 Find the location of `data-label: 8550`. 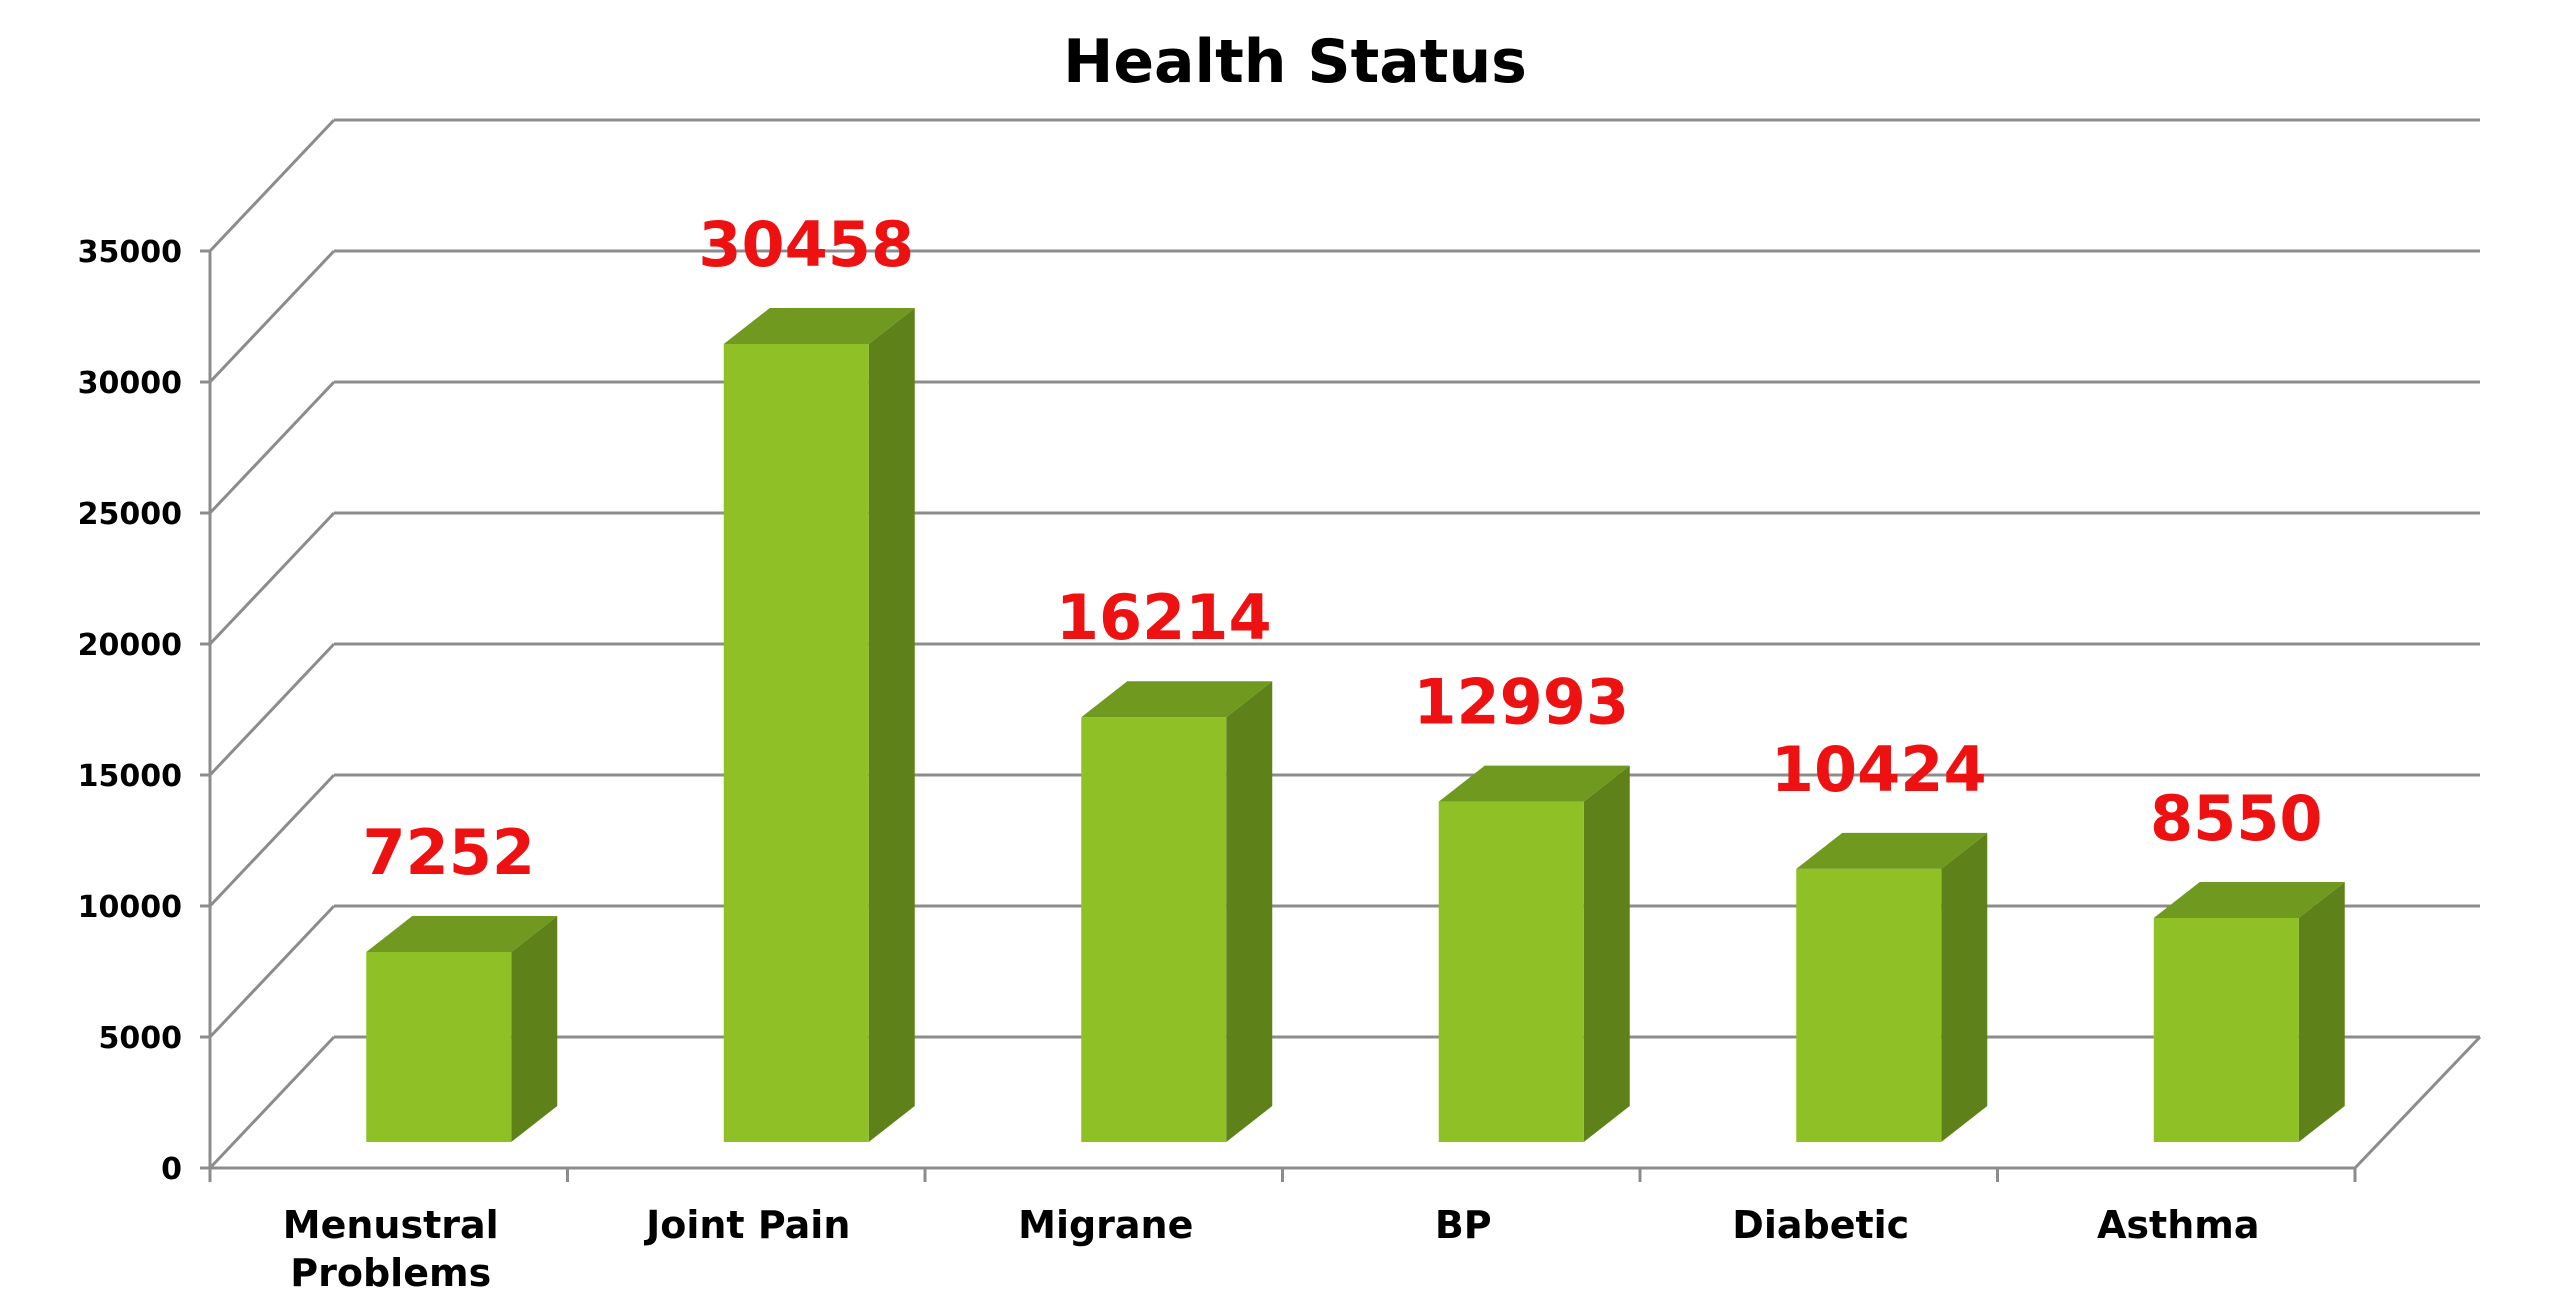

data-label: 8550 is located at coordinates (2236, 818).